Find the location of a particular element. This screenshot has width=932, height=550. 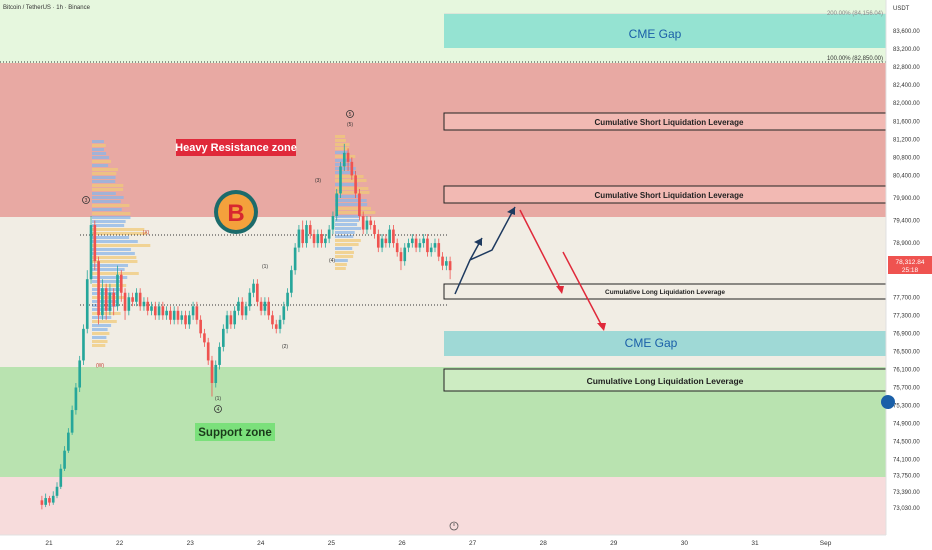

alert-marker-icon is located at coordinates (888, 402).